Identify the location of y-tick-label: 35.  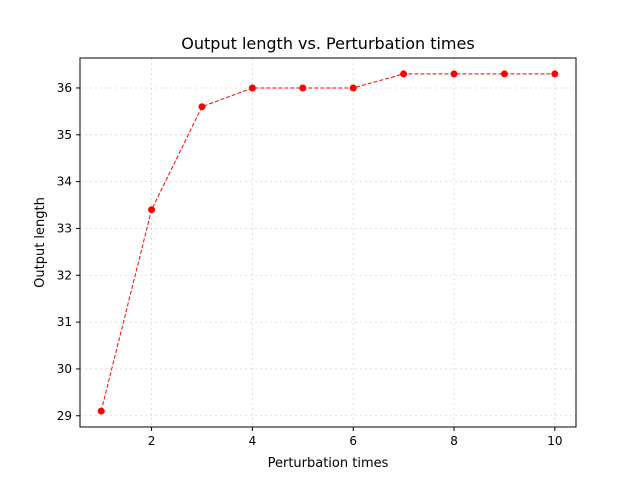
(64, 135).